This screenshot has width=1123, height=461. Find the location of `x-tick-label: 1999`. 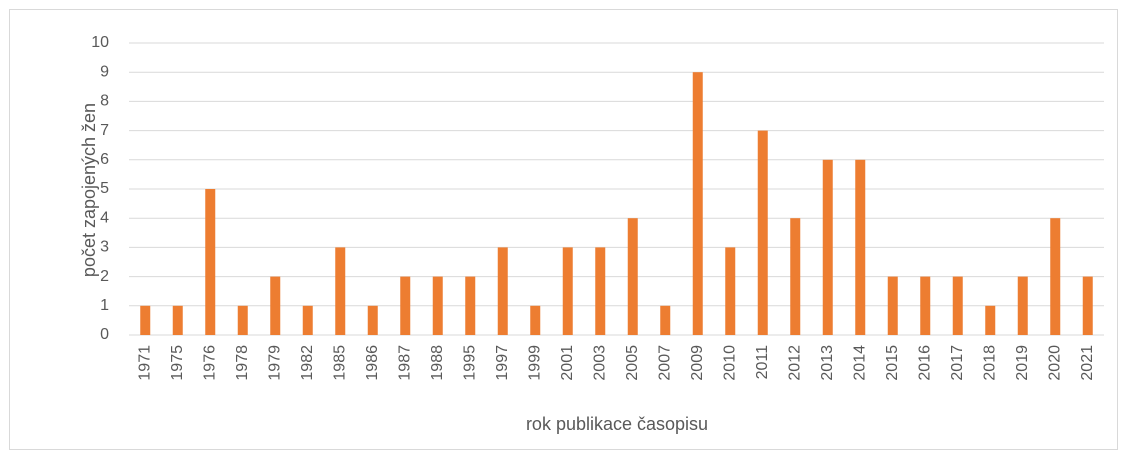

x-tick-label: 1999 is located at coordinates (534, 363).